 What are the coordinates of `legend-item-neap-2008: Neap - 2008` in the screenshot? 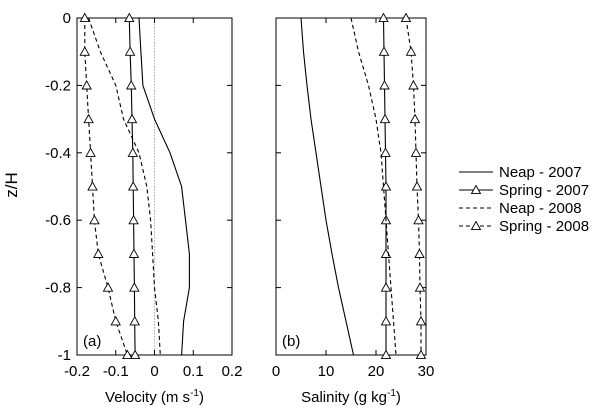 It's located at (520, 208).